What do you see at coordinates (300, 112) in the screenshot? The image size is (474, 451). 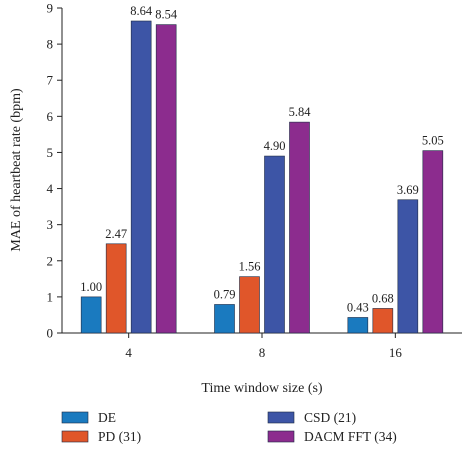 I see `data-label: 5.84` at bounding box center [300, 112].